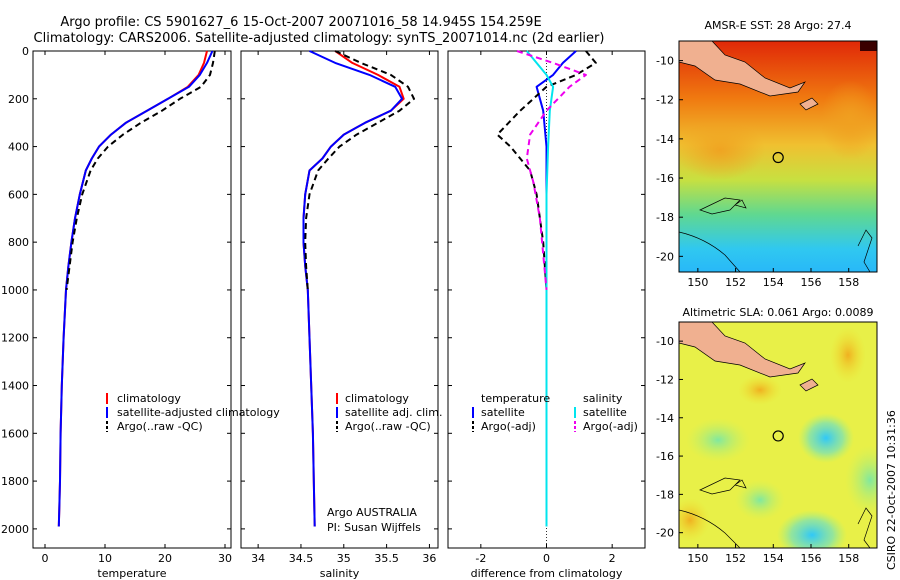  I want to click on x-axis-label: difference from climatology, so click(547, 573).